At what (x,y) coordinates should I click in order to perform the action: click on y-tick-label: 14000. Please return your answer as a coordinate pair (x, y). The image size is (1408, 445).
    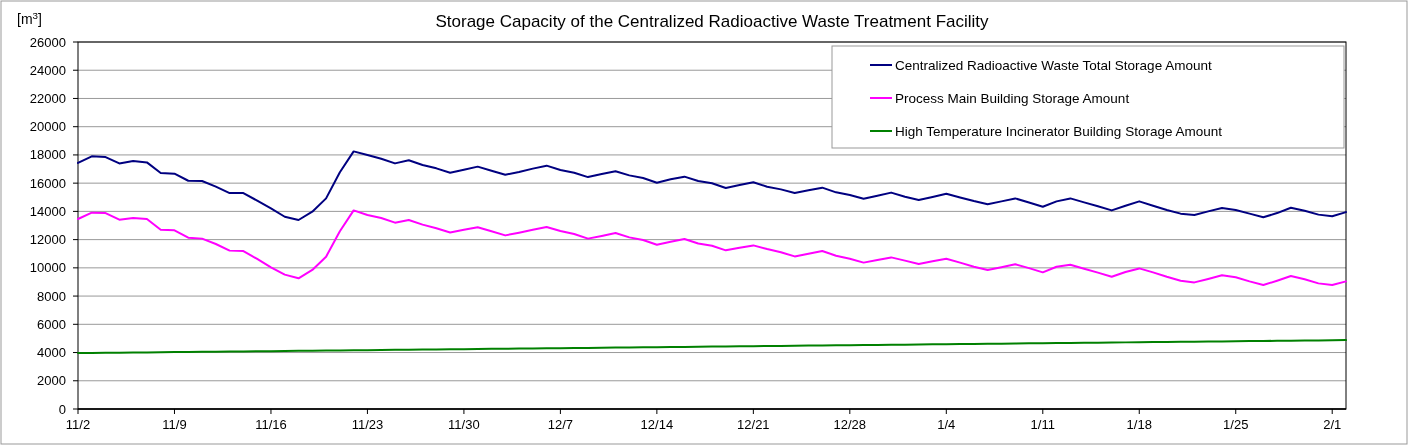
    Looking at the image, I should click on (47, 211).